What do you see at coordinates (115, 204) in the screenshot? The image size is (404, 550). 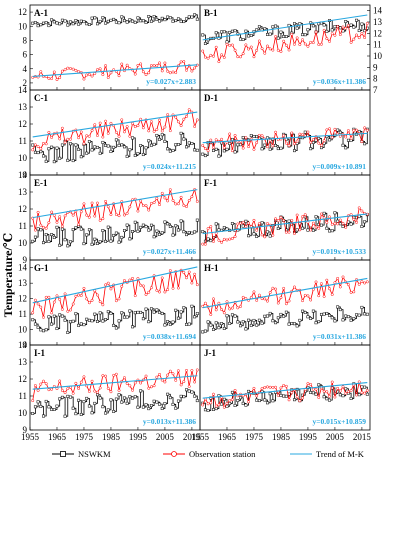 I see `trend-line` at bounding box center [115, 204].